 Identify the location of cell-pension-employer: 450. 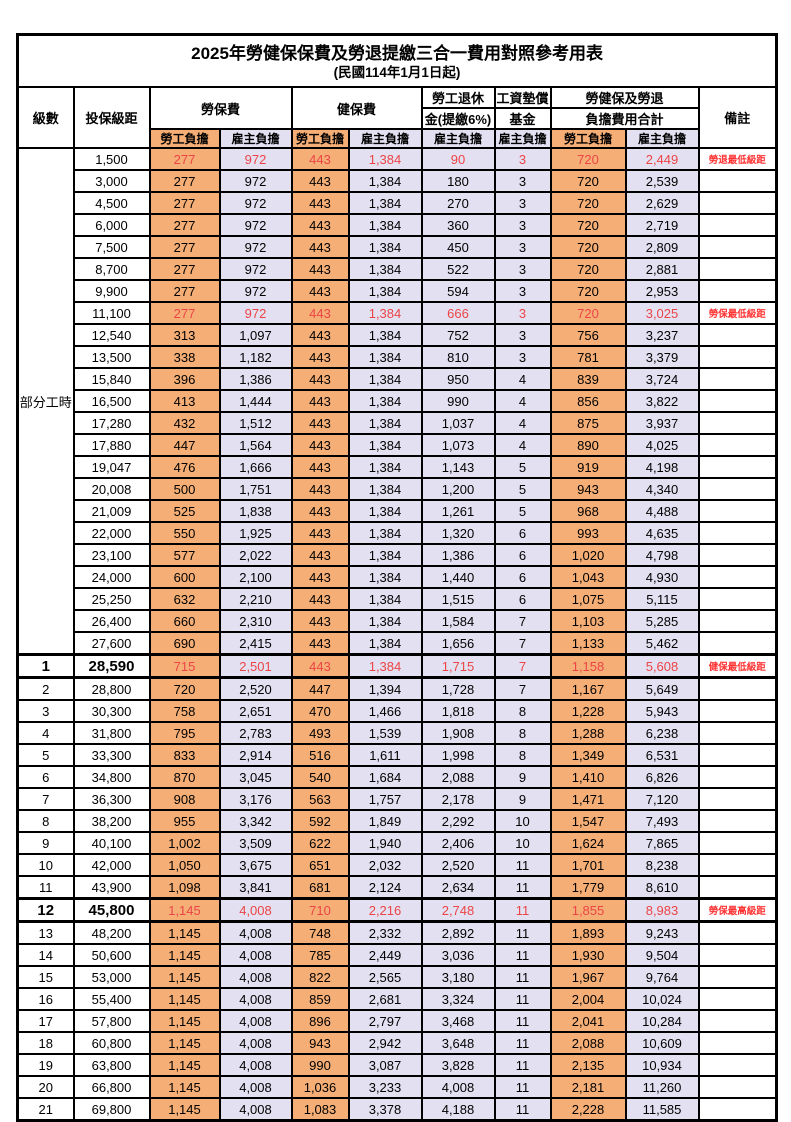
(458, 247).